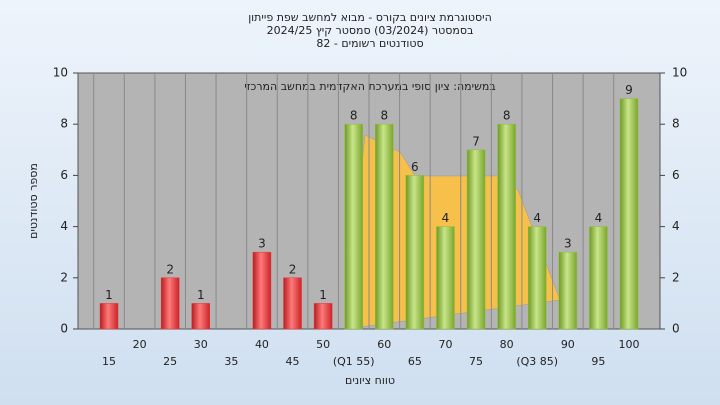 This screenshot has height=405, width=720. I want to click on y2-tick-label: 0, so click(676, 329).